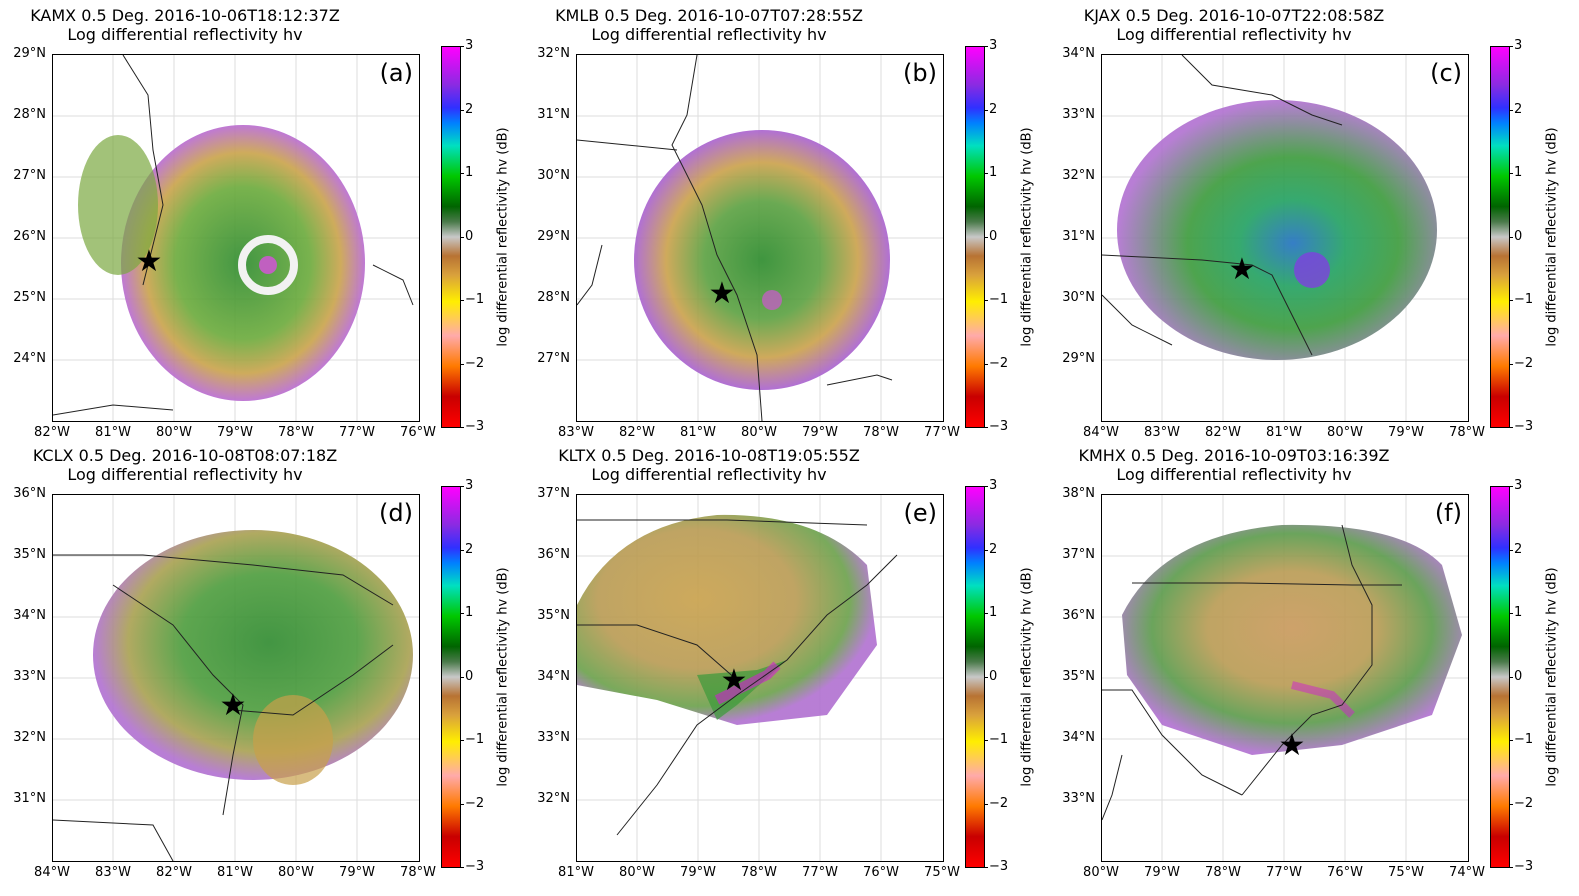  What do you see at coordinates (760, 238) in the screenshot?
I see `radar-map: ★ (b)` at bounding box center [760, 238].